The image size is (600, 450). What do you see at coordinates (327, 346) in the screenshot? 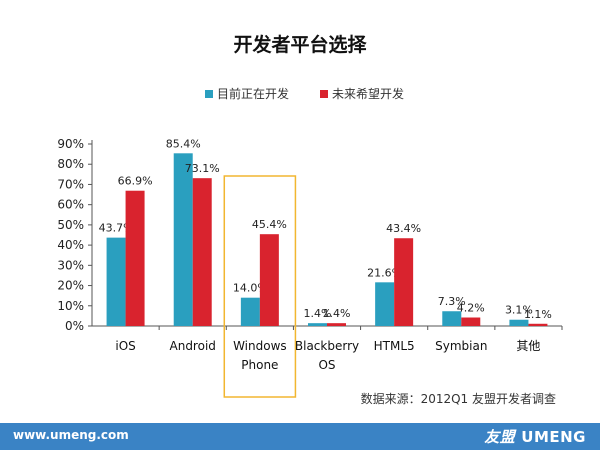
I see `x-tick-label: Blackberry` at bounding box center [327, 346].